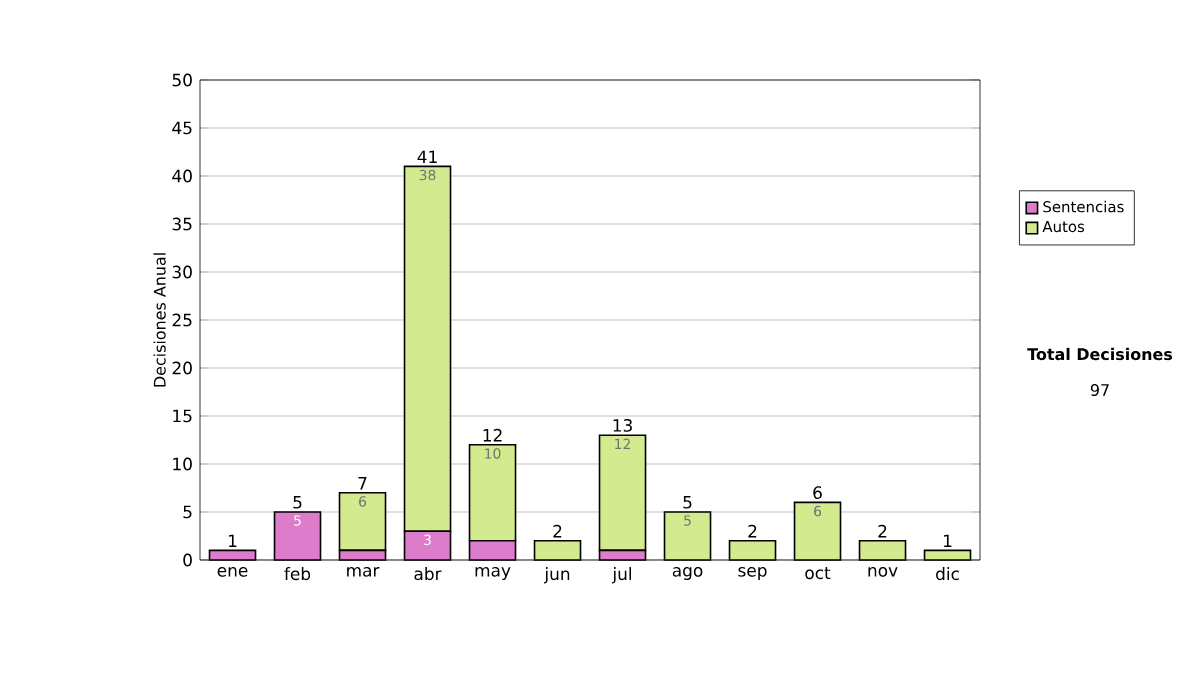 The width and height of the screenshot is (1200, 680). I want to click on y-tick-label: 50, so click(182, 80).